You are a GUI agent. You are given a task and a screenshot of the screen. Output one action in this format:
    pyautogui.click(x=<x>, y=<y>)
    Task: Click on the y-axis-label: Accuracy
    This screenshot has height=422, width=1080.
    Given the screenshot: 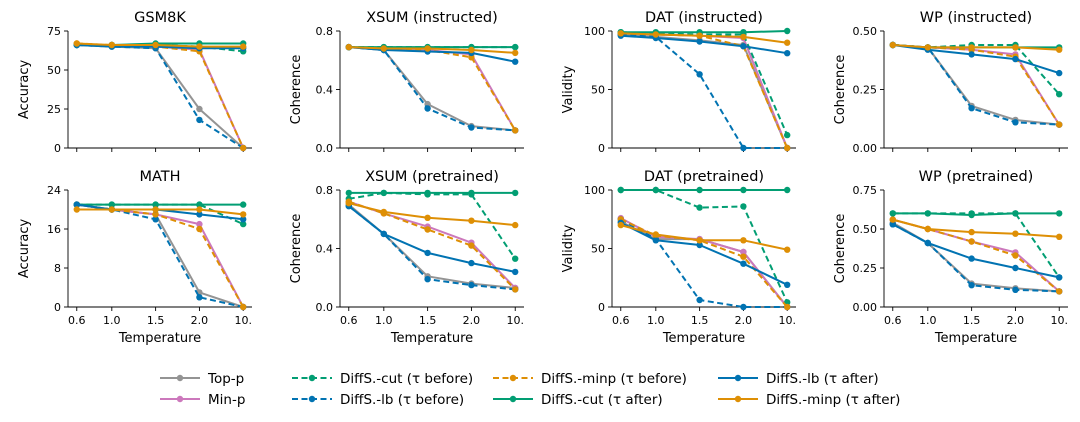 What is the action you would take?
    pyautogui.click(x=24, y=90)
    